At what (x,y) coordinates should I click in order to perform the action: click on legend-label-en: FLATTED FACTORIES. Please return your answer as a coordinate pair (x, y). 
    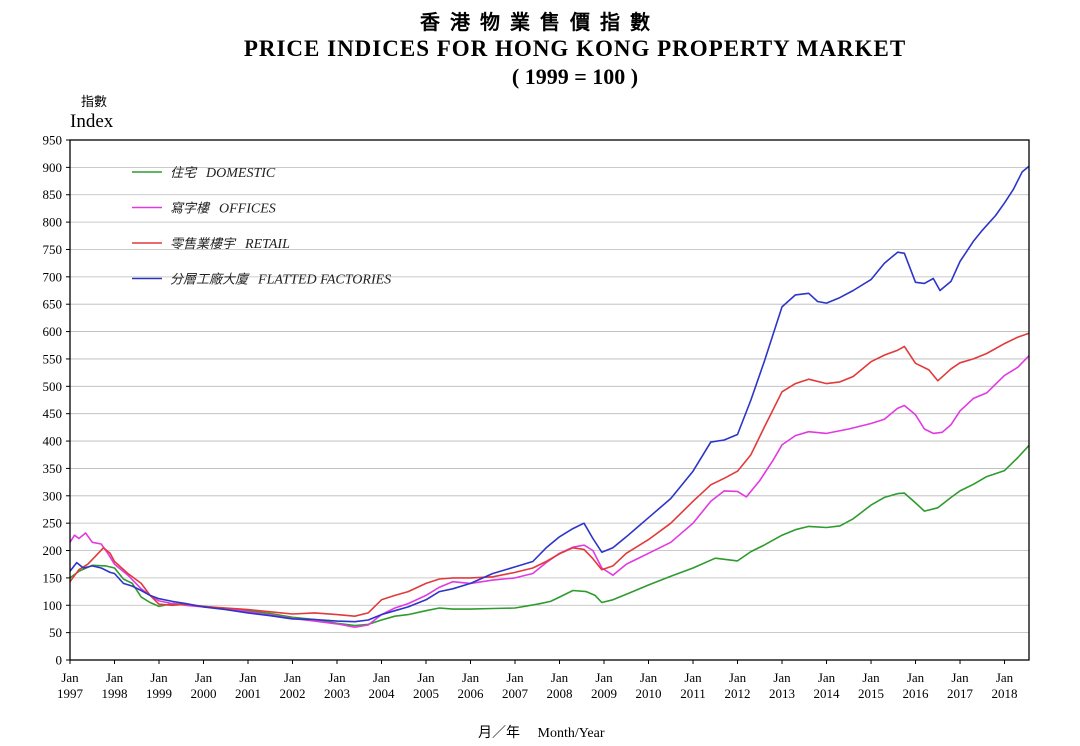
    Looking at the image, I should click on (324, 280).